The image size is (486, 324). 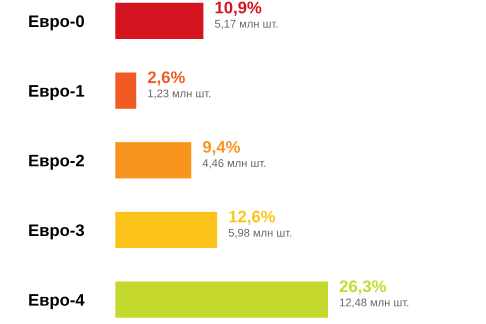 What do you see at coordinates (56, 22) in the screenshot?
I see `y-tick-label: Евро-0` at bounding box center [56, 22].